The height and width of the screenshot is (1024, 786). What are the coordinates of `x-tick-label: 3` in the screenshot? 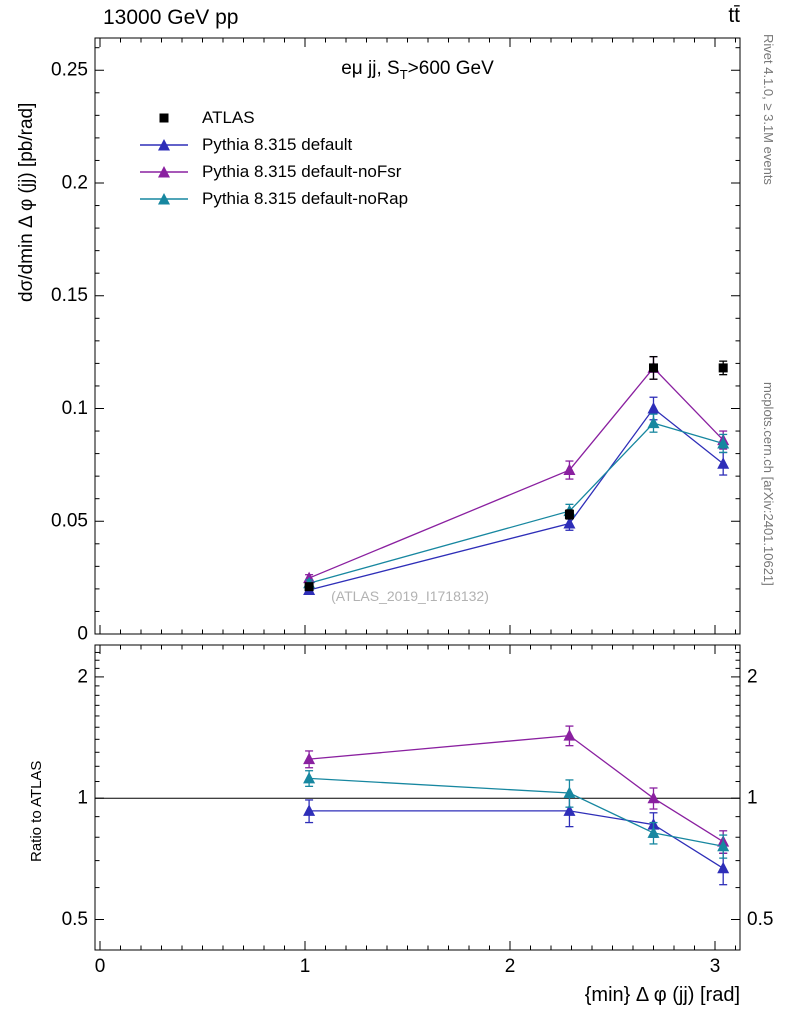 It's located at (715, 966).